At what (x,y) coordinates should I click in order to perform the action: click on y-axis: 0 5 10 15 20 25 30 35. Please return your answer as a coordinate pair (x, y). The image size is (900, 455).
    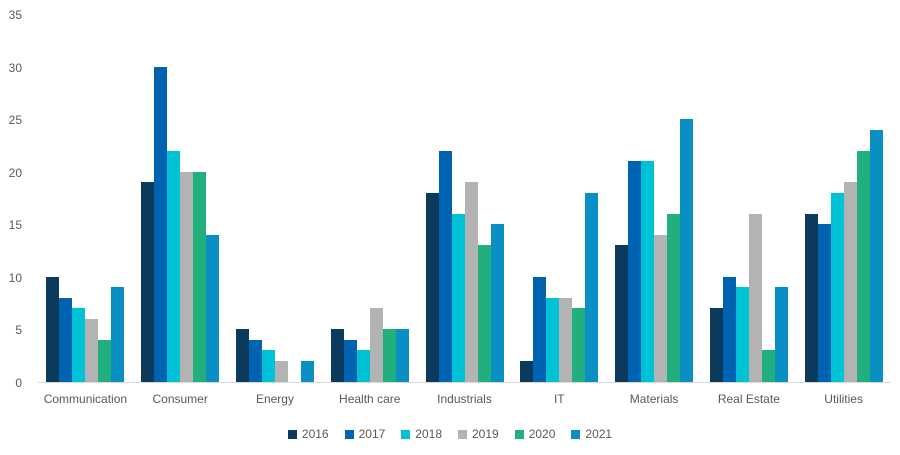
    Looking at the image, I should click on (13, 227).